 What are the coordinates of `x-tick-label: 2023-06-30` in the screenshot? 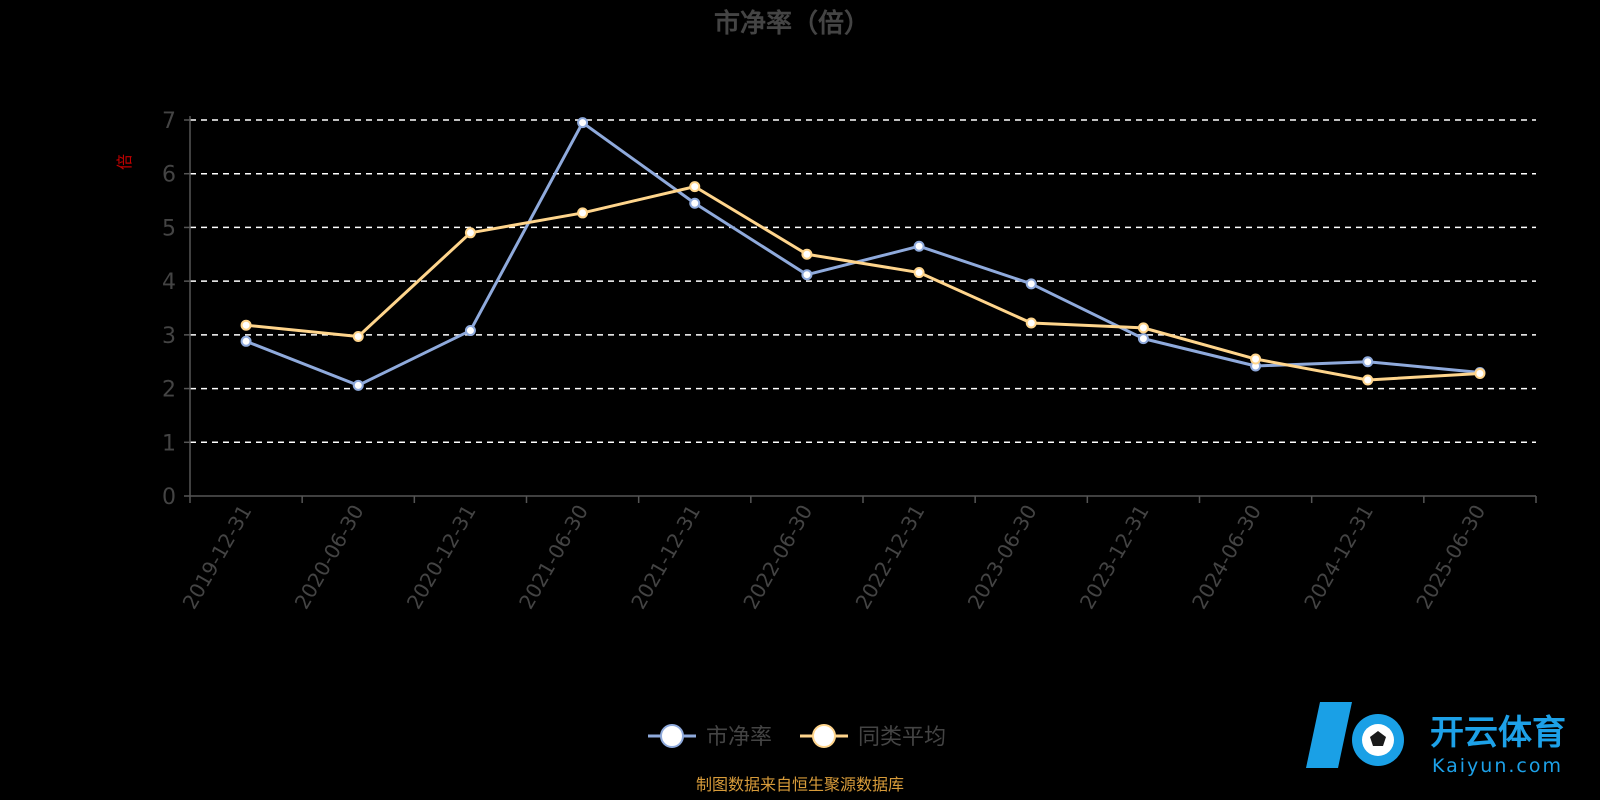 It's located at (1002, 557).